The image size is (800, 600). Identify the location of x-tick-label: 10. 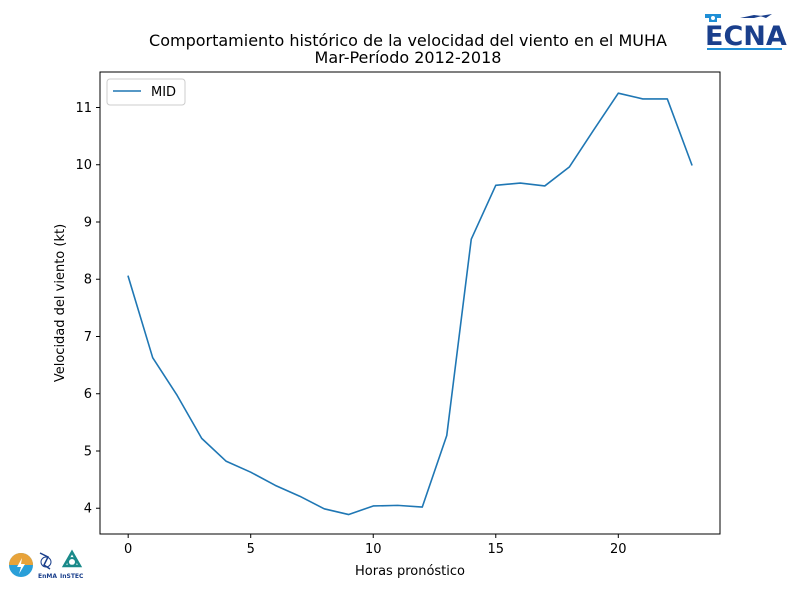
(373, 549).